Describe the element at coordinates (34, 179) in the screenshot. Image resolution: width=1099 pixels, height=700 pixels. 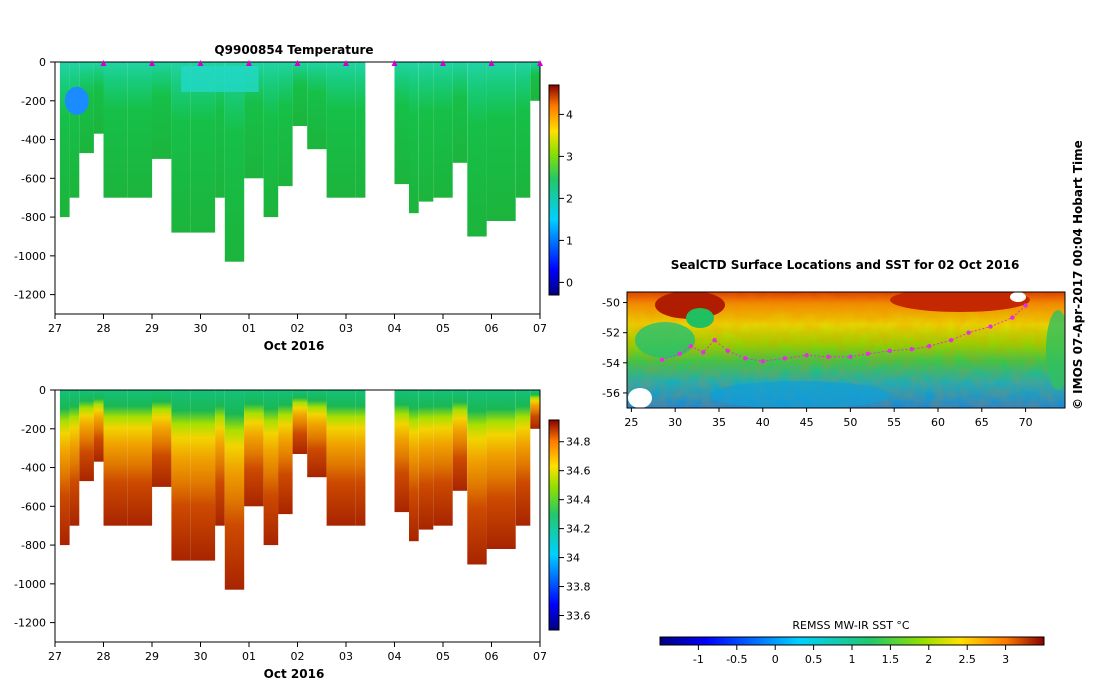
I see `temperature-y-axis: 0 -200 -400 -600 -800 -1000 -1200` at that location.